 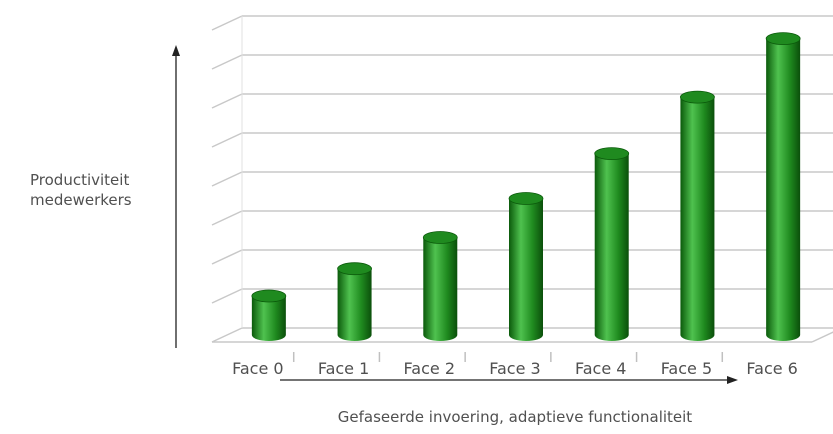 I want to click on x-tick-label: Face 3, so click(x=514, y=368).